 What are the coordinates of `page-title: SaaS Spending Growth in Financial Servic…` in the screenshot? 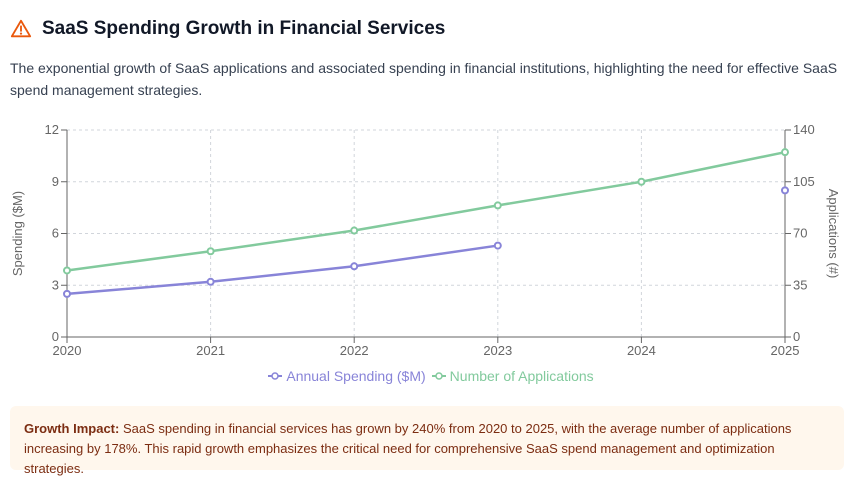 It's located at (244, 28).